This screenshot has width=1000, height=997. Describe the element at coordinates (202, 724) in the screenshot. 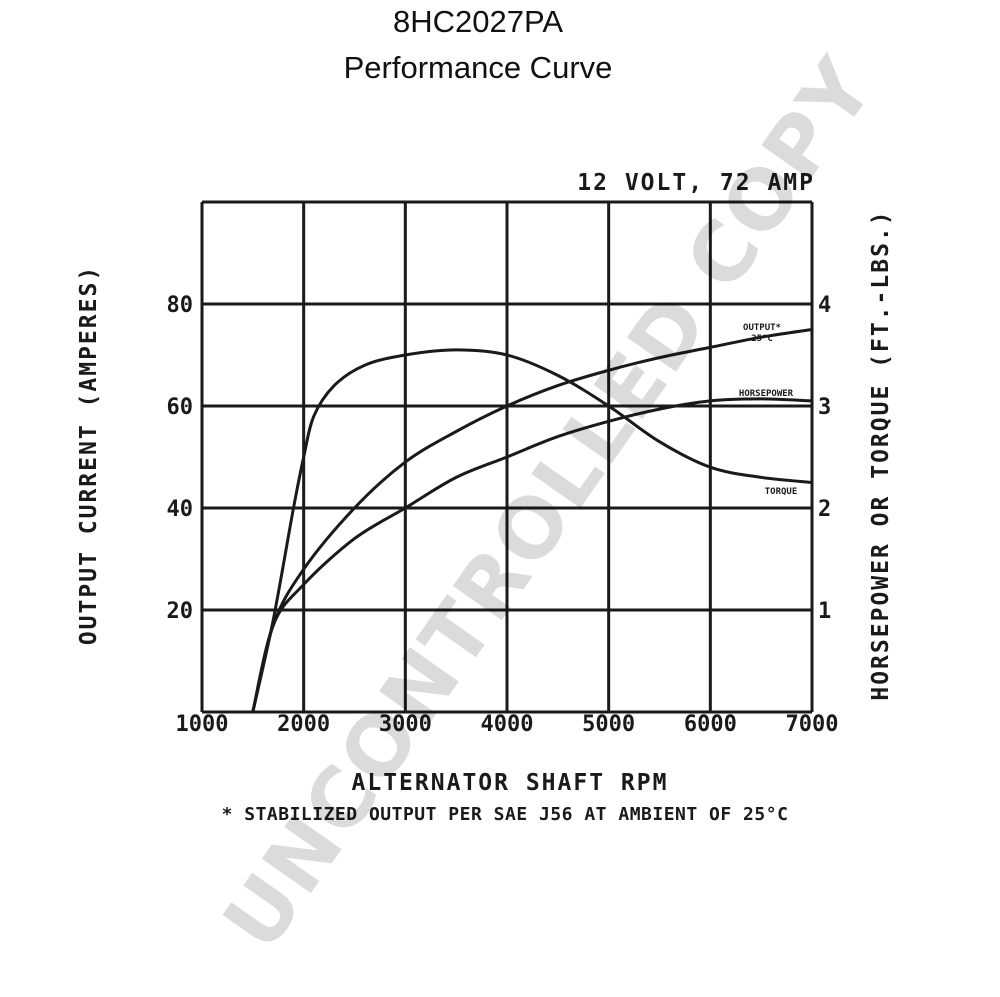

I see `x-tick-label: 1000` at that location.